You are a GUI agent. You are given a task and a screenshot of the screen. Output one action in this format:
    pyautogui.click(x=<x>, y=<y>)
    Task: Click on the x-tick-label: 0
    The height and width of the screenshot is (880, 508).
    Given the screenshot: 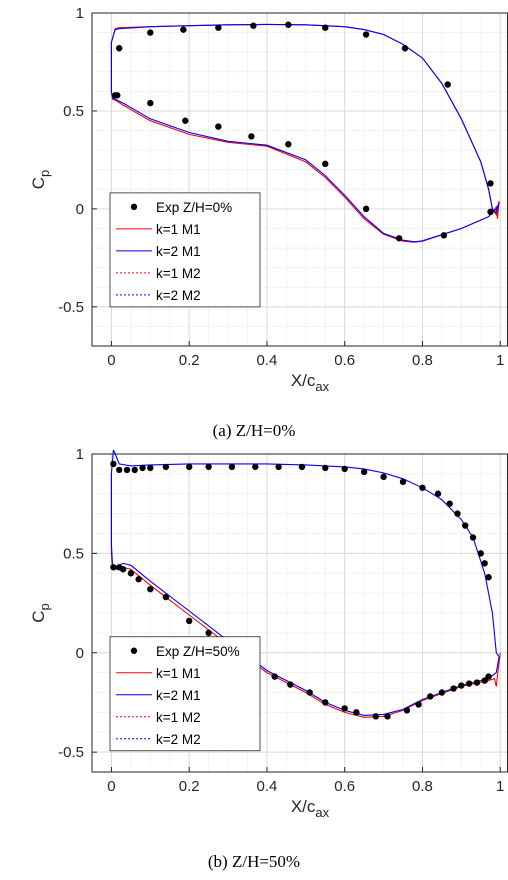 What is the action you would take?
    pyautogui.click(x=111, y=786)
    